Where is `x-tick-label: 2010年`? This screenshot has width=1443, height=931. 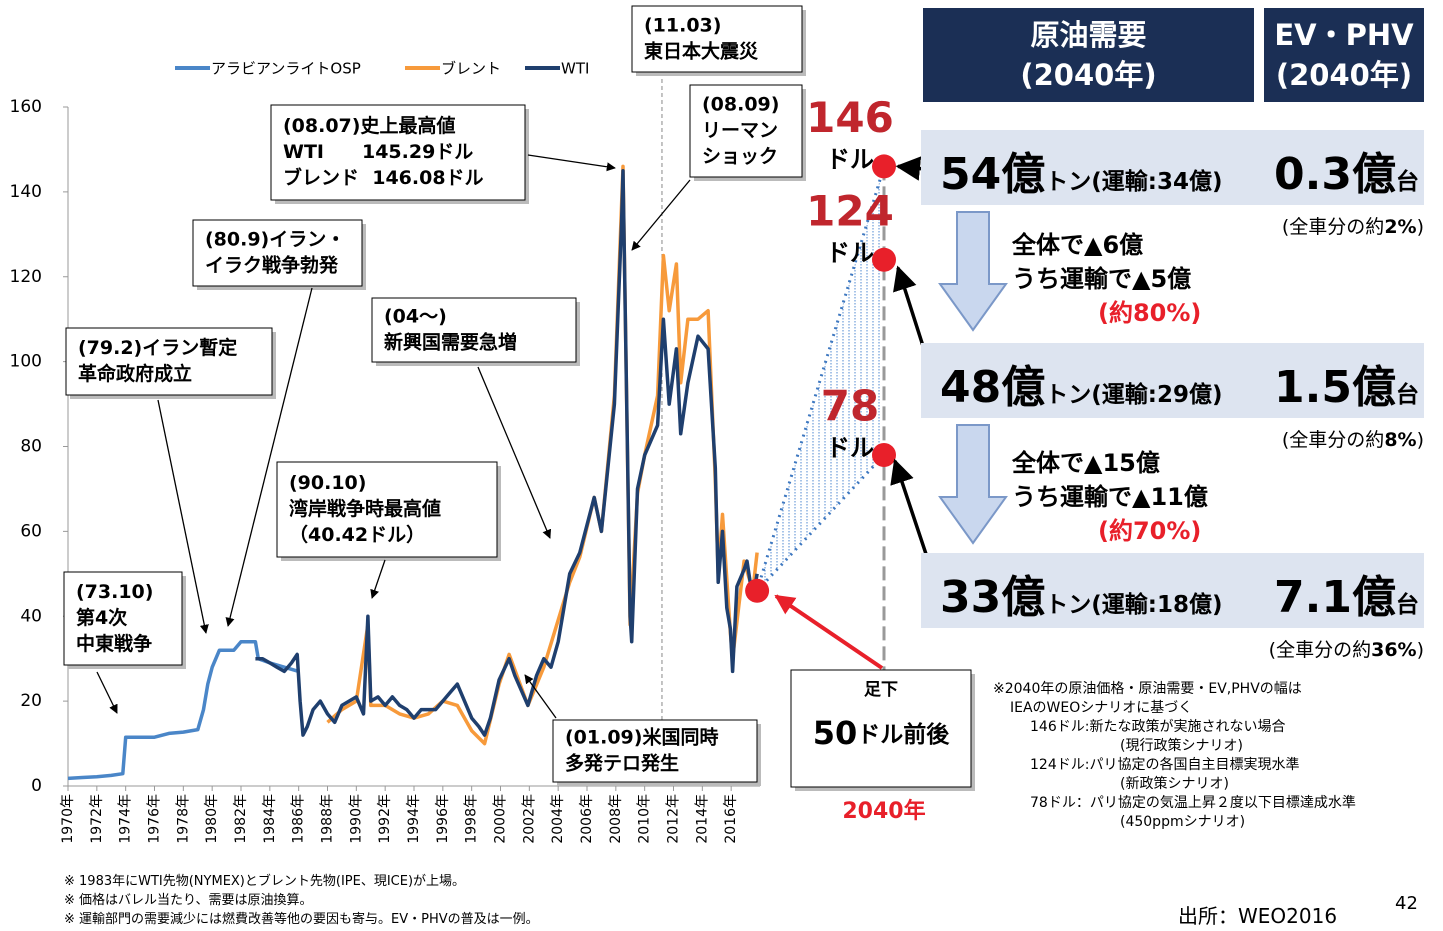 x-tick-label: 2010年 is located at coordinates (645, 819).